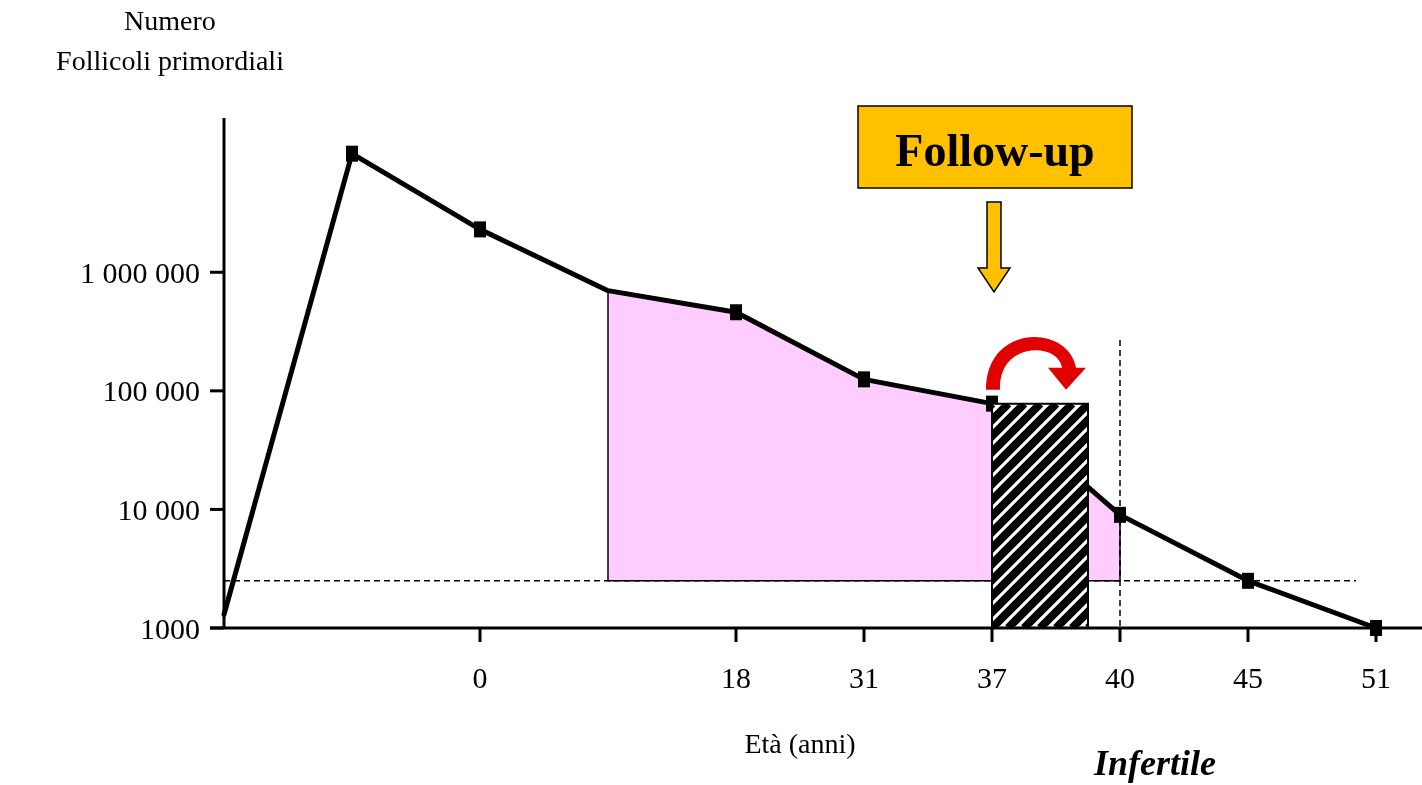  What do you see at coordinates (480, 677) in the screenshot?
I see `x-tick-label: 0` at bounding box center [480, 677].